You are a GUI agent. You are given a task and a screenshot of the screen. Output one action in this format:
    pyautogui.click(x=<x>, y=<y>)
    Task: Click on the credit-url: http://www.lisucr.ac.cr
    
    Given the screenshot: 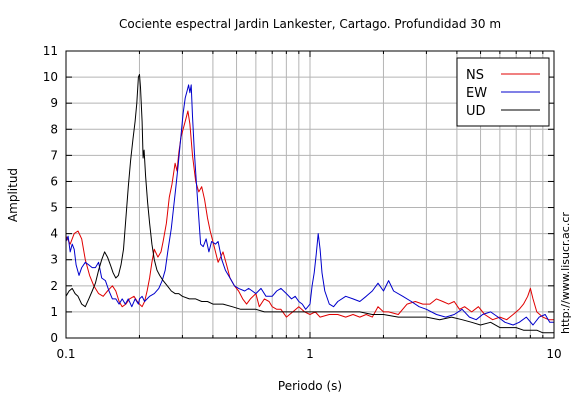 What is the action you would take?
    pyautogui.click(x=565, y=273)
    